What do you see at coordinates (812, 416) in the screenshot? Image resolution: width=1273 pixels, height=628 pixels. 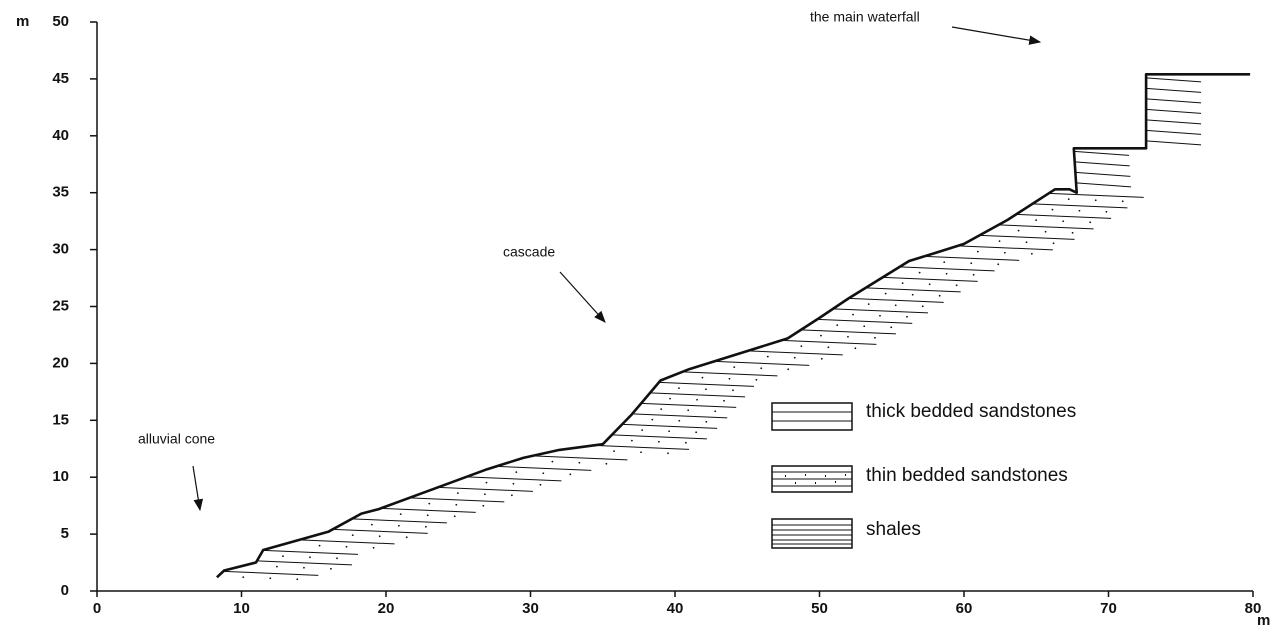 I see `legend-swatch` at bounding box center [812, 416].